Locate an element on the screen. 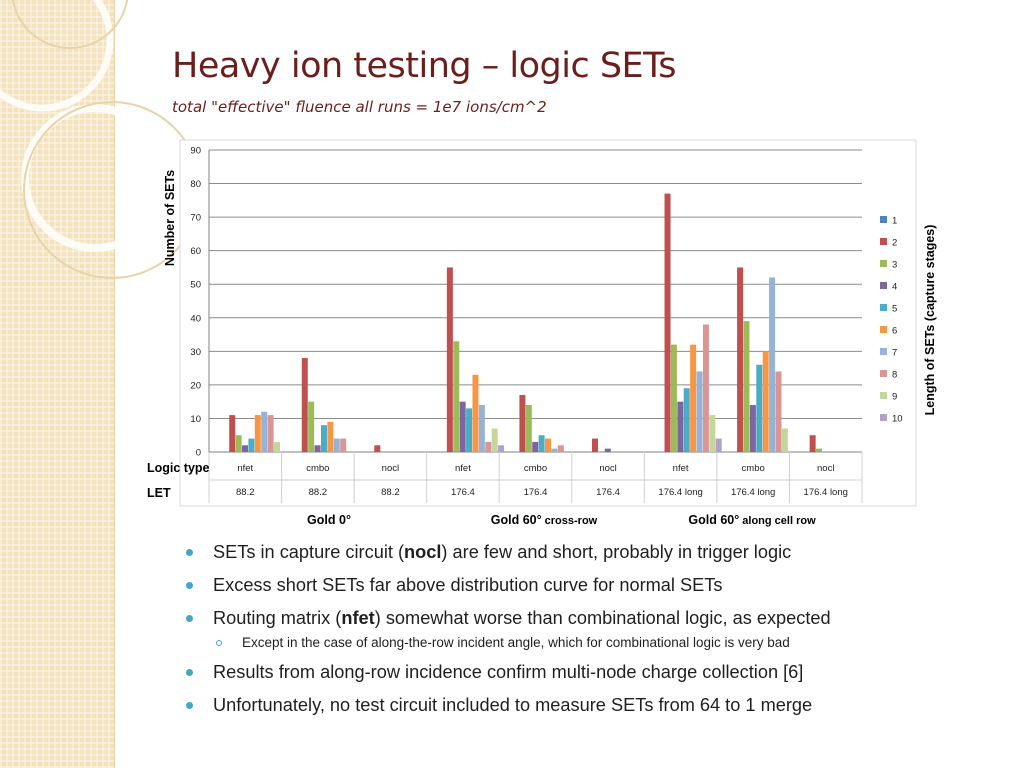  group-label: Gold 0° is located at coordinates (329, 520).